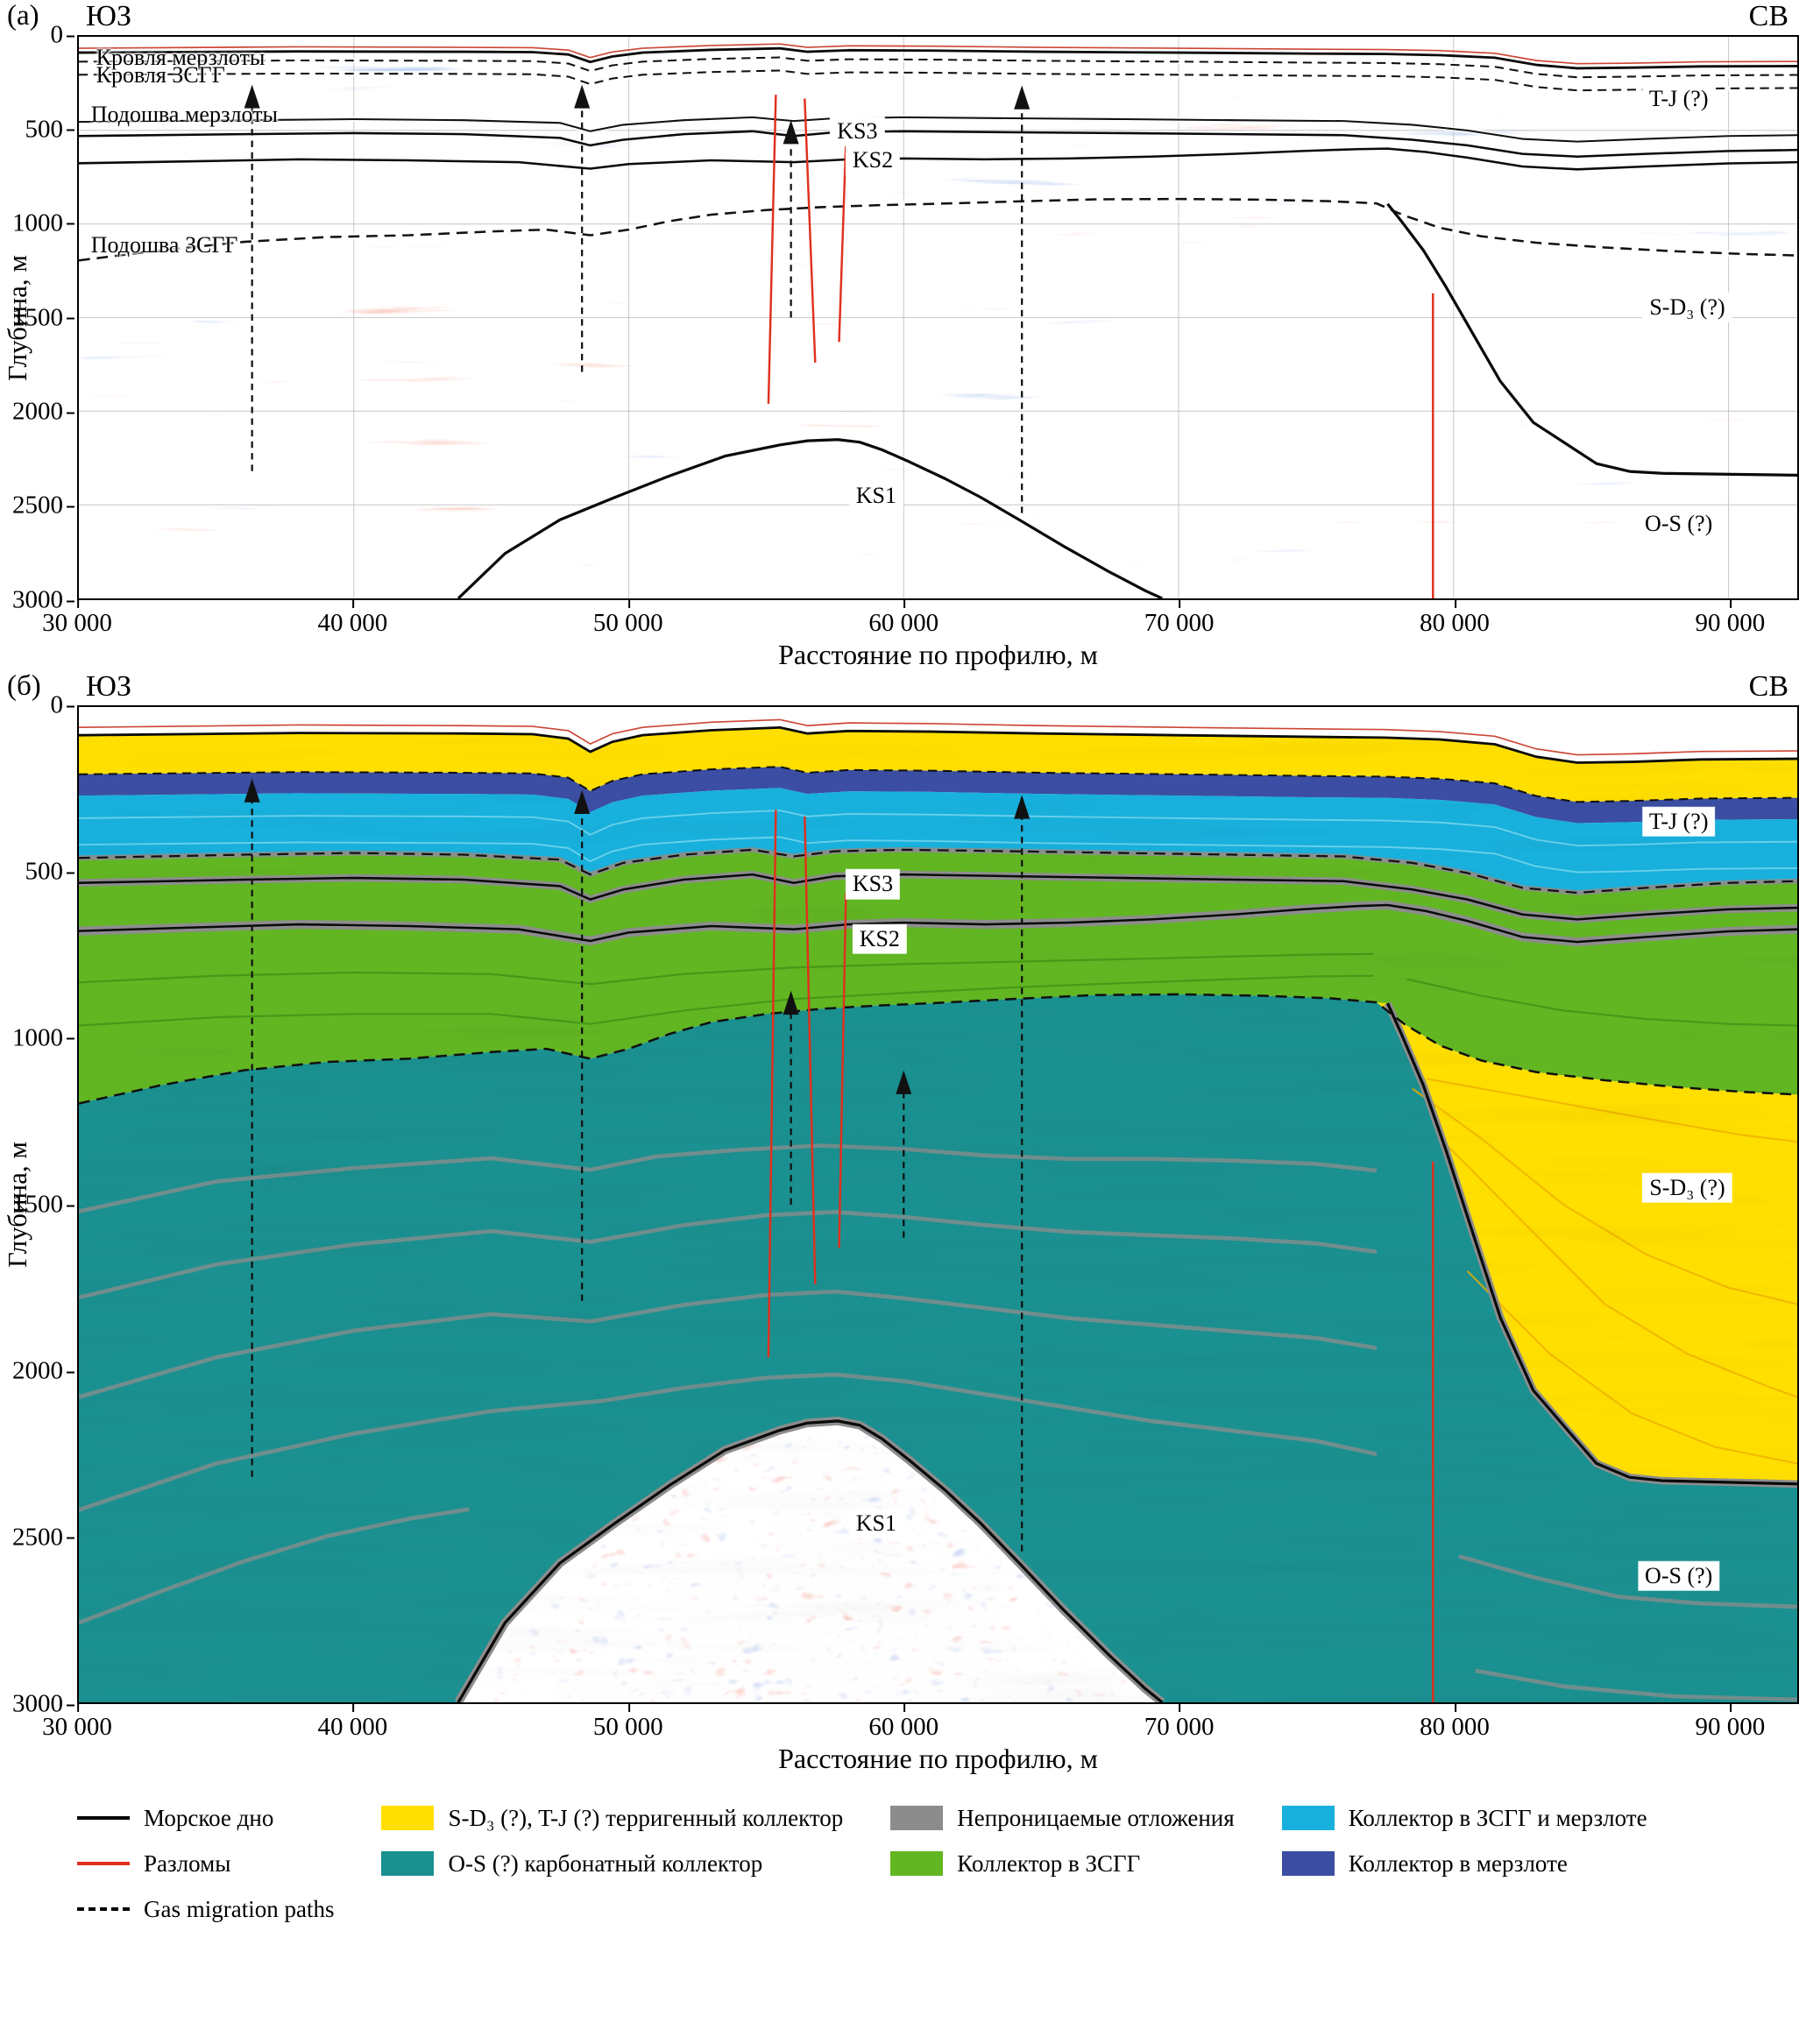  Describe the element at coordinates (1049, 1863) in the screenshot. I see `legend-label: Коллектор в ЗСГГ` at that location.